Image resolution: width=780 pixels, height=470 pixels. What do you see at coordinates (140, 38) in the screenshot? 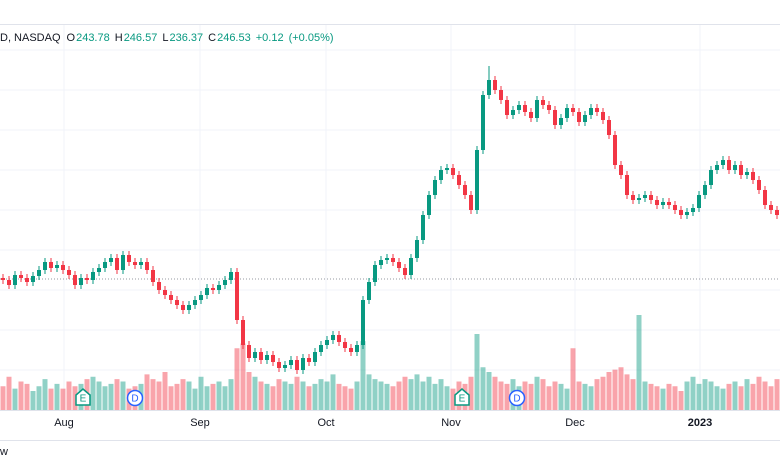
I see `high-value: 246.57` at bounding box center [140, 38].